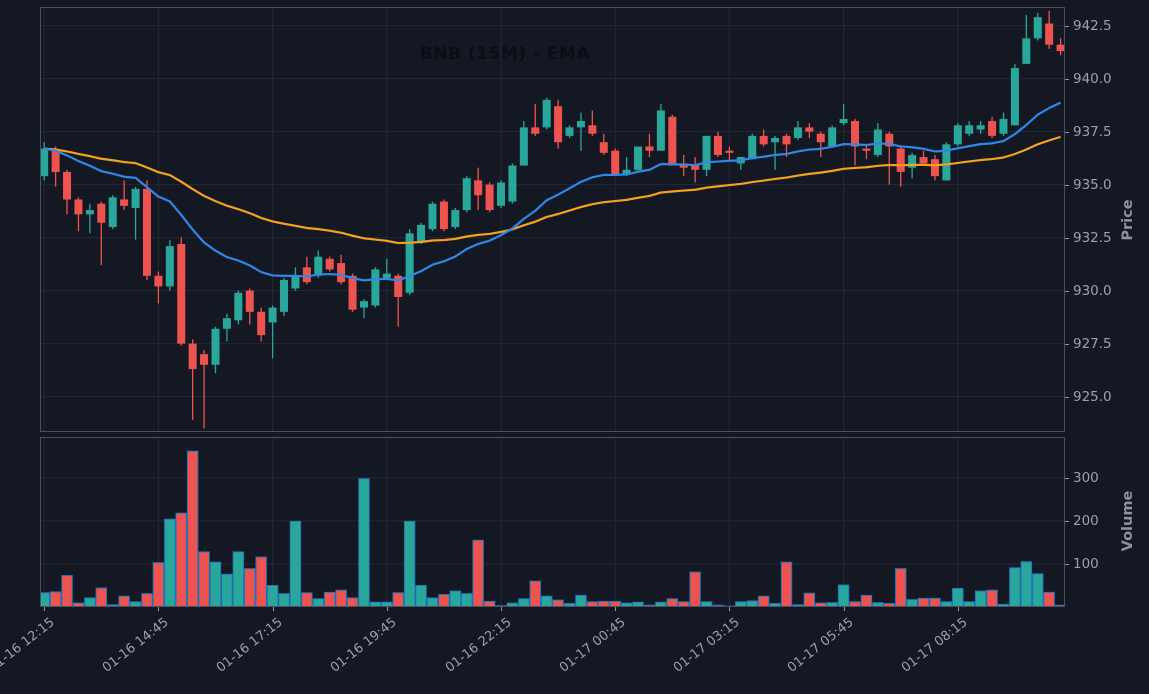  Describe the element at coordinates (821, 645) in the screenshot. I see `x-tick-label: 01-17 05:45` at that location.